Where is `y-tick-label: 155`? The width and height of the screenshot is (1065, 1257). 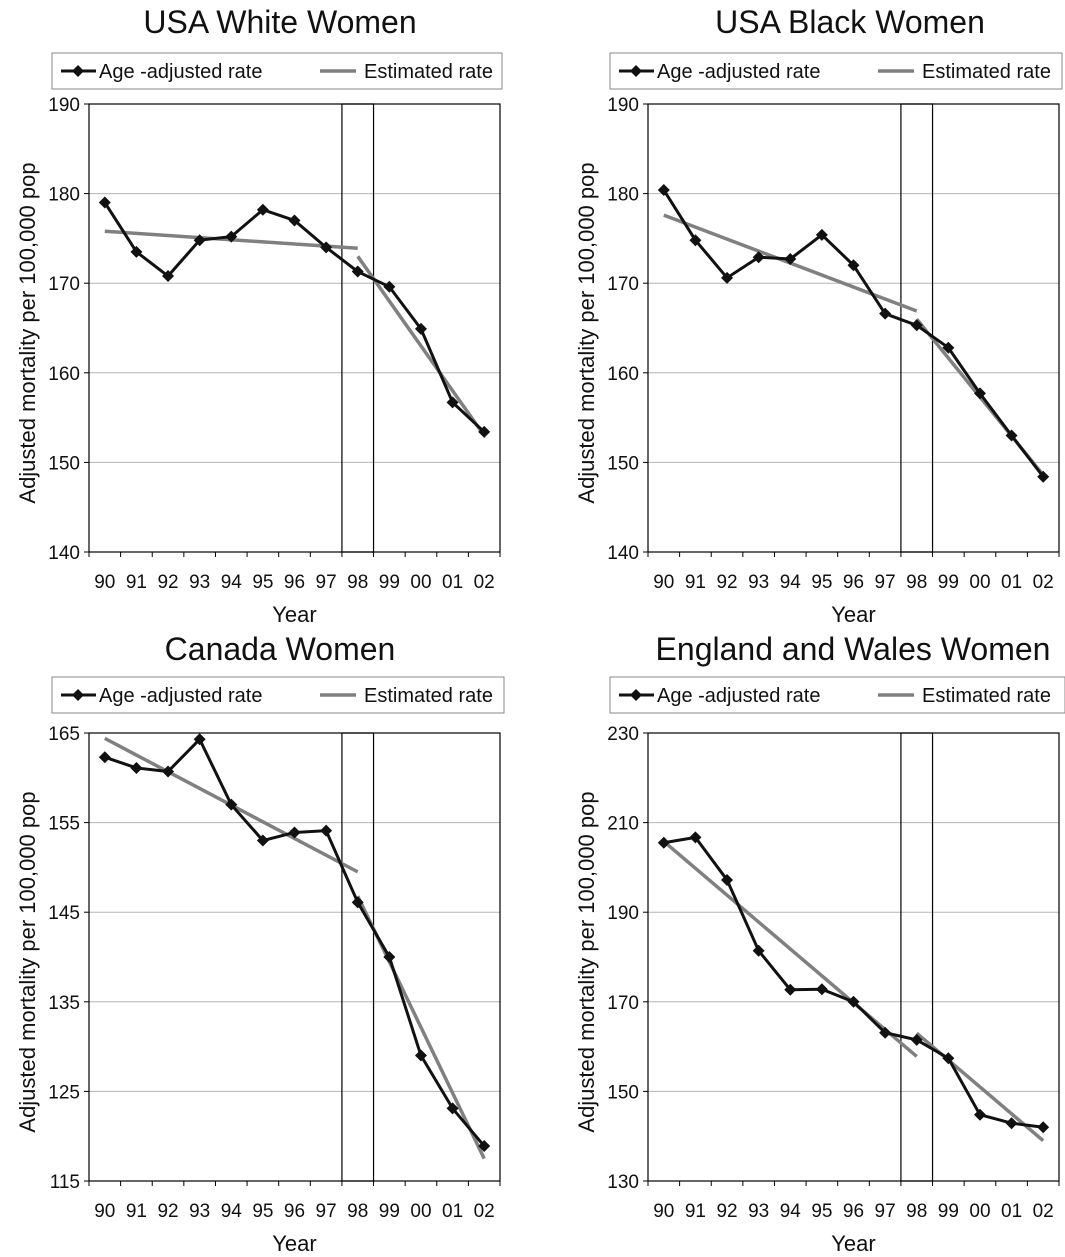
y-tick-label: 155 is located at coordinates (64, 824).